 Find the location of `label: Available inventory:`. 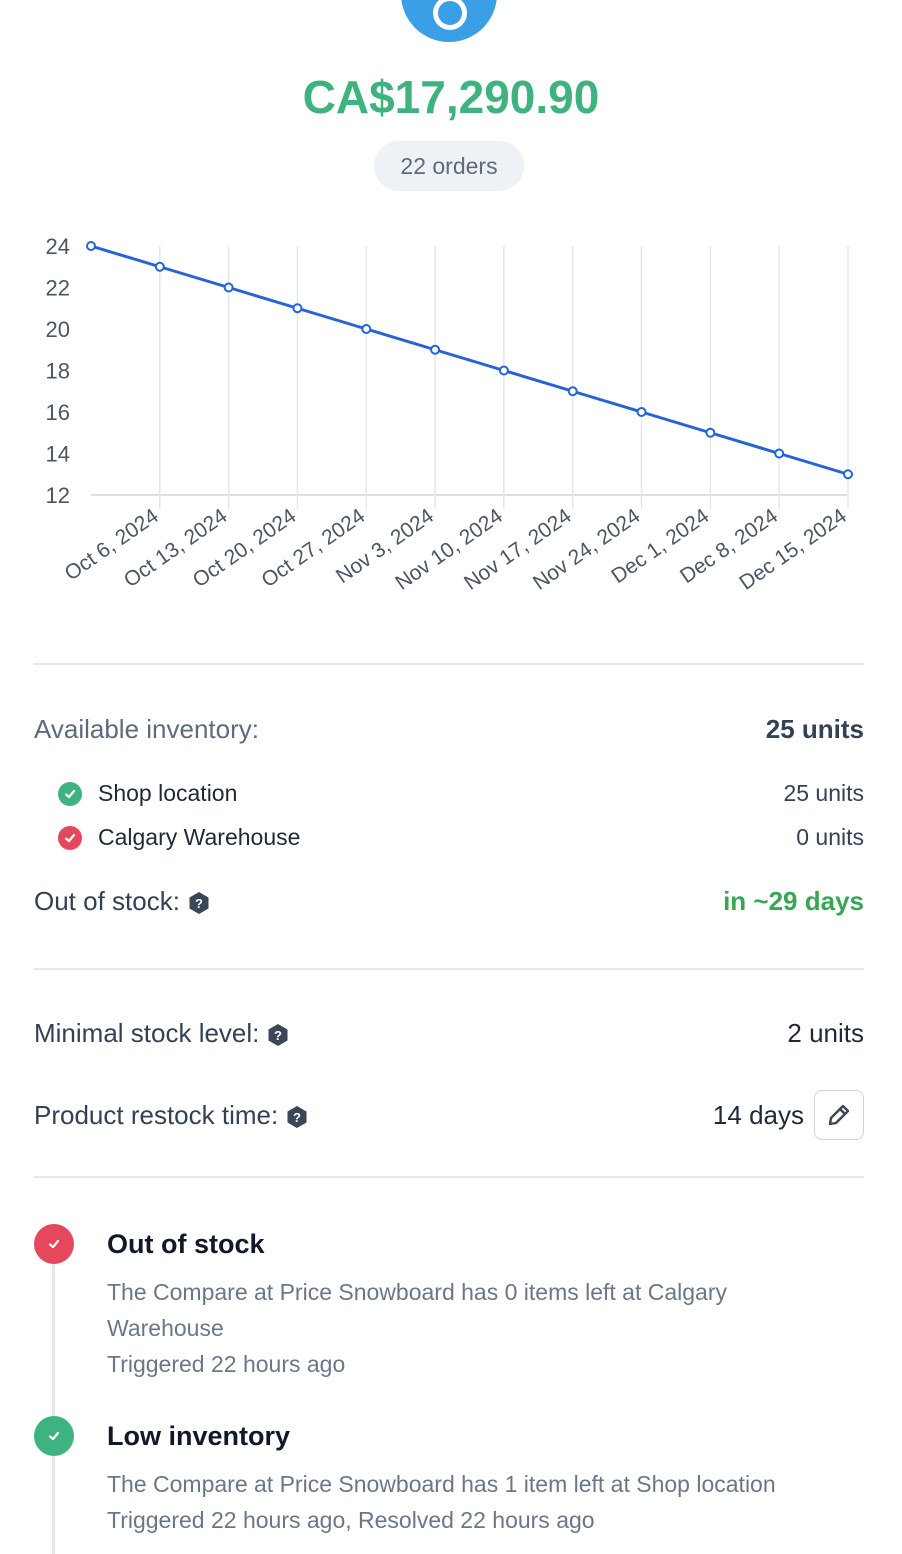

label: Available inventory: is located at coordinates (146, 729).